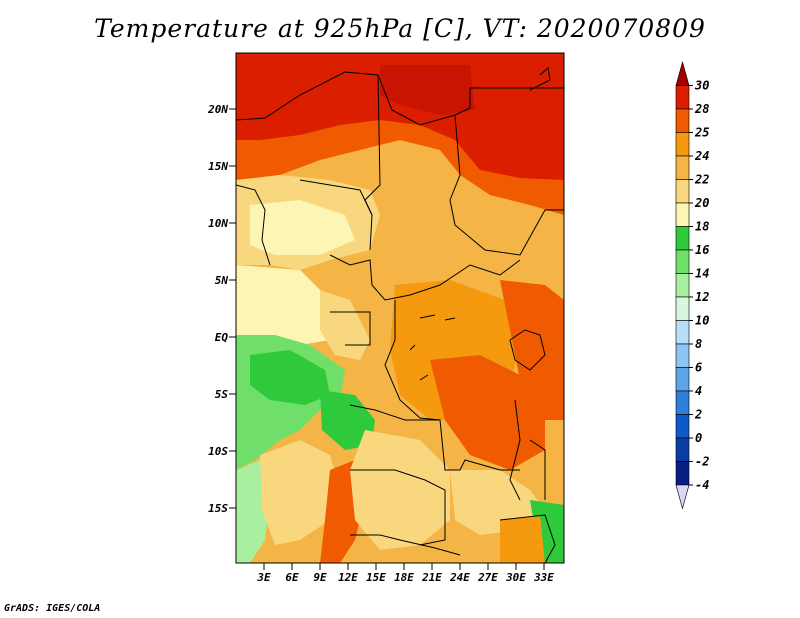 Image resolution: width=800 pixels, height=618 pixels. Describe the element at coordinates (543, 577) in the screenshot. I see `lon-label: 33E` at that location.